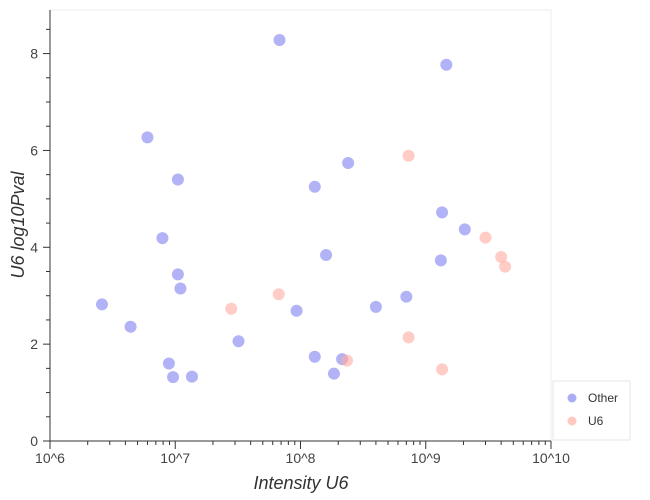 The height and width of the screenshot is (500, 650). I want to click on y-tick-label: 6, so click(34, 150).